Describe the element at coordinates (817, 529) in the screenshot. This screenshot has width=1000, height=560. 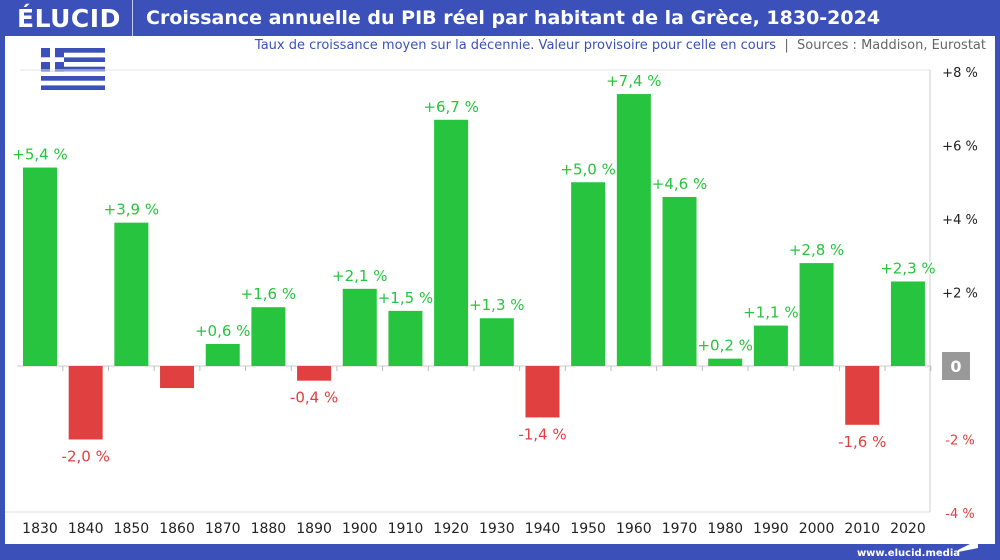
I see `x-tick-label-2000: 2000` at that location.